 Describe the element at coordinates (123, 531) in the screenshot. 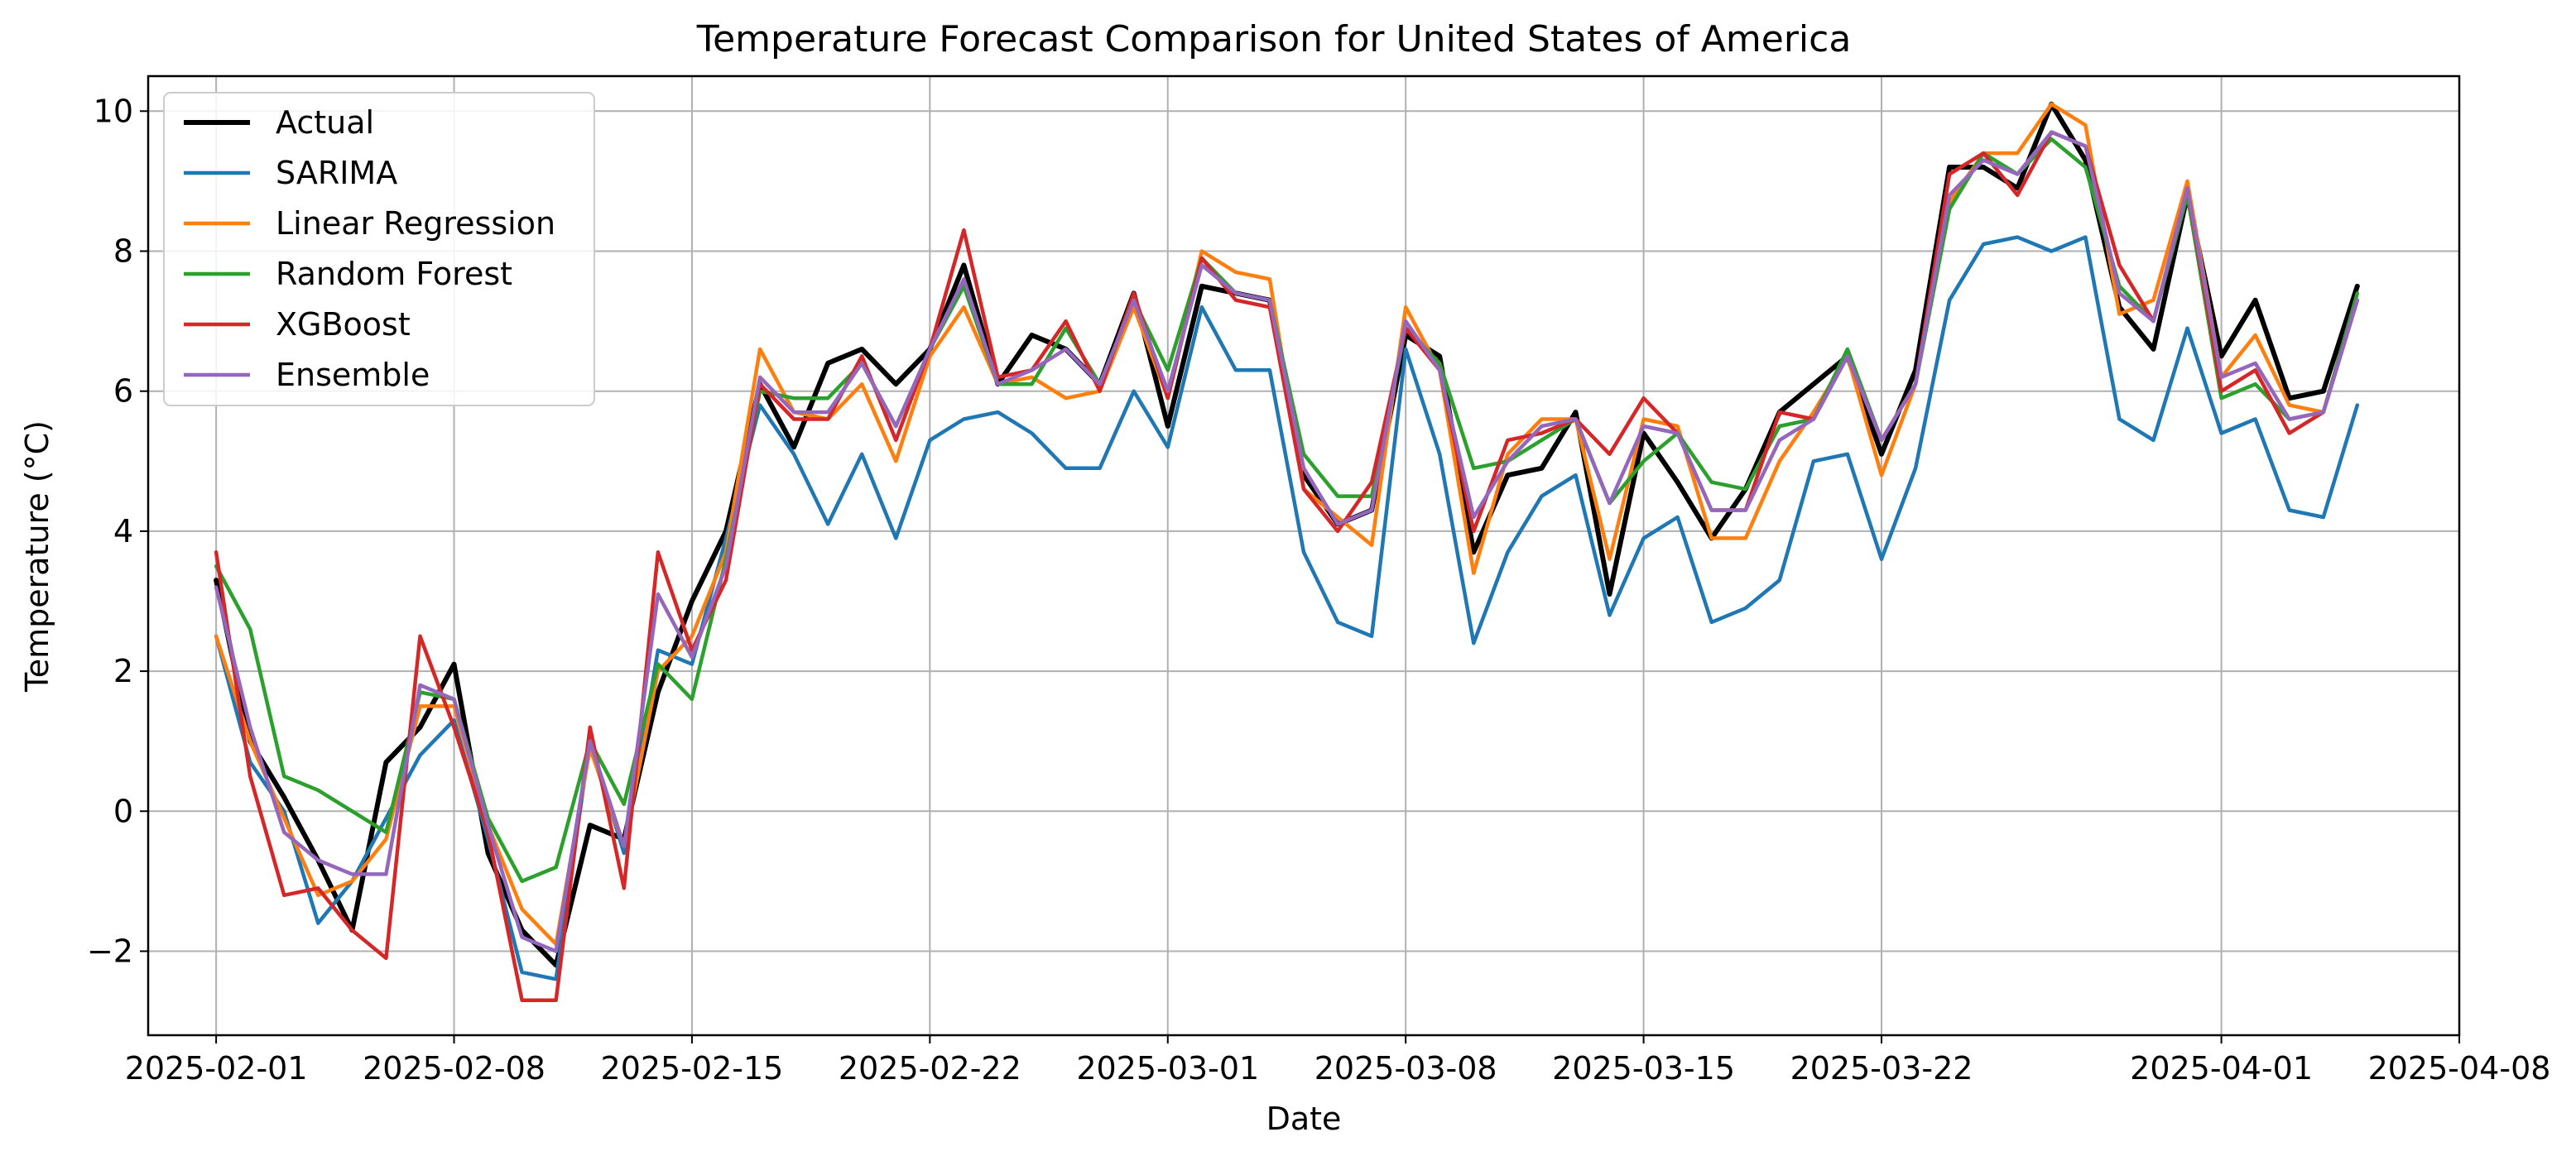

I see `y-tick-label: 4` at that location.